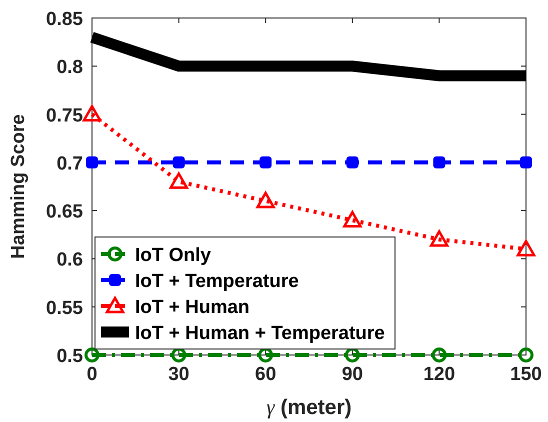  What do you see at coordinates (439, 374) in the screenshot?
I see `x-tick-label: 120` at bounding box center [439, 374].